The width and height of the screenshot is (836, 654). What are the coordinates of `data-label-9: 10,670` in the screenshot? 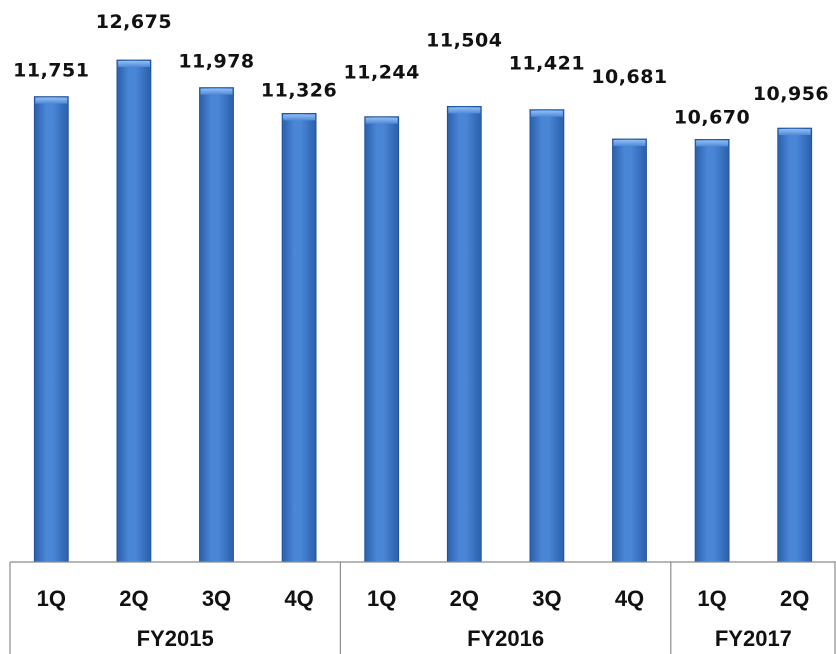 It's located at (712, 117).